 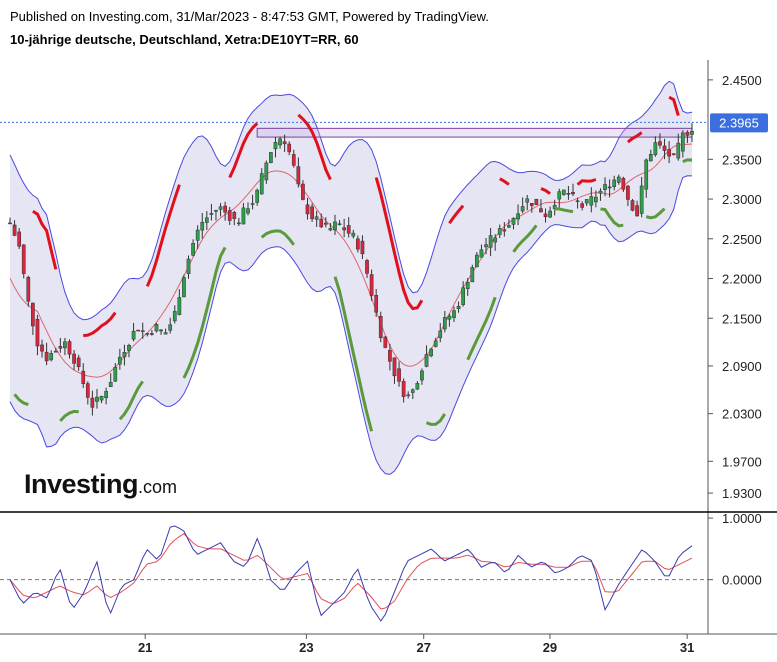 What do you see at coordinates (306, 647) in the screenshot?
I see `date-tick-label: 23` at bounding box center [306, 647].